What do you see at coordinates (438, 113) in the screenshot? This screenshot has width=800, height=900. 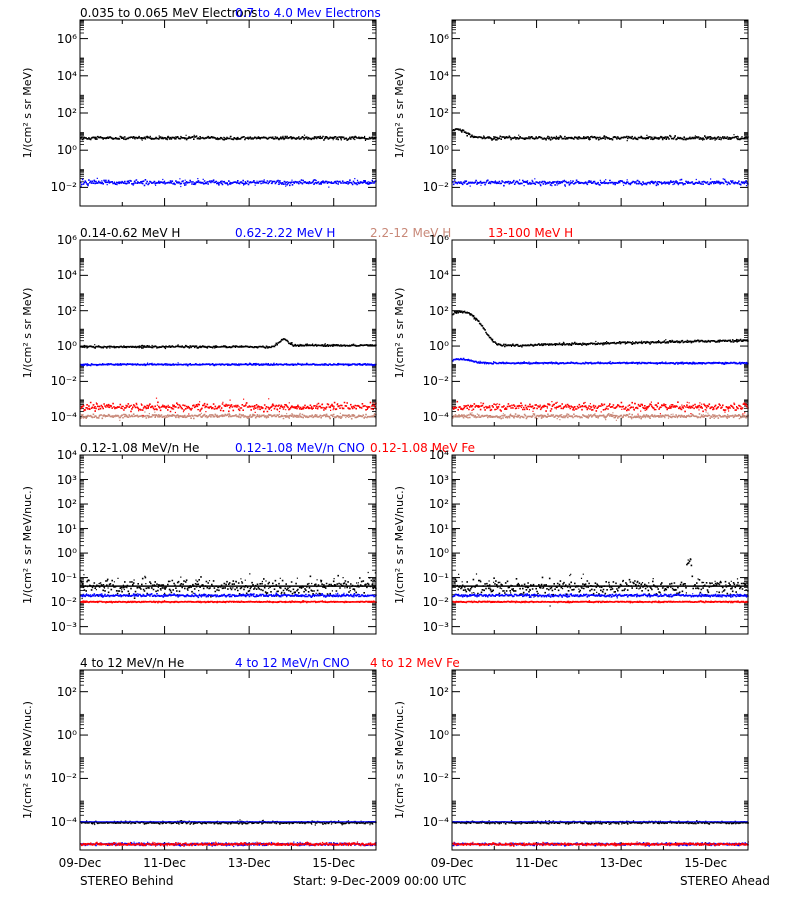 I see `ytick-label-ahead-1-2: 10²` at bounding box center [438, 113].